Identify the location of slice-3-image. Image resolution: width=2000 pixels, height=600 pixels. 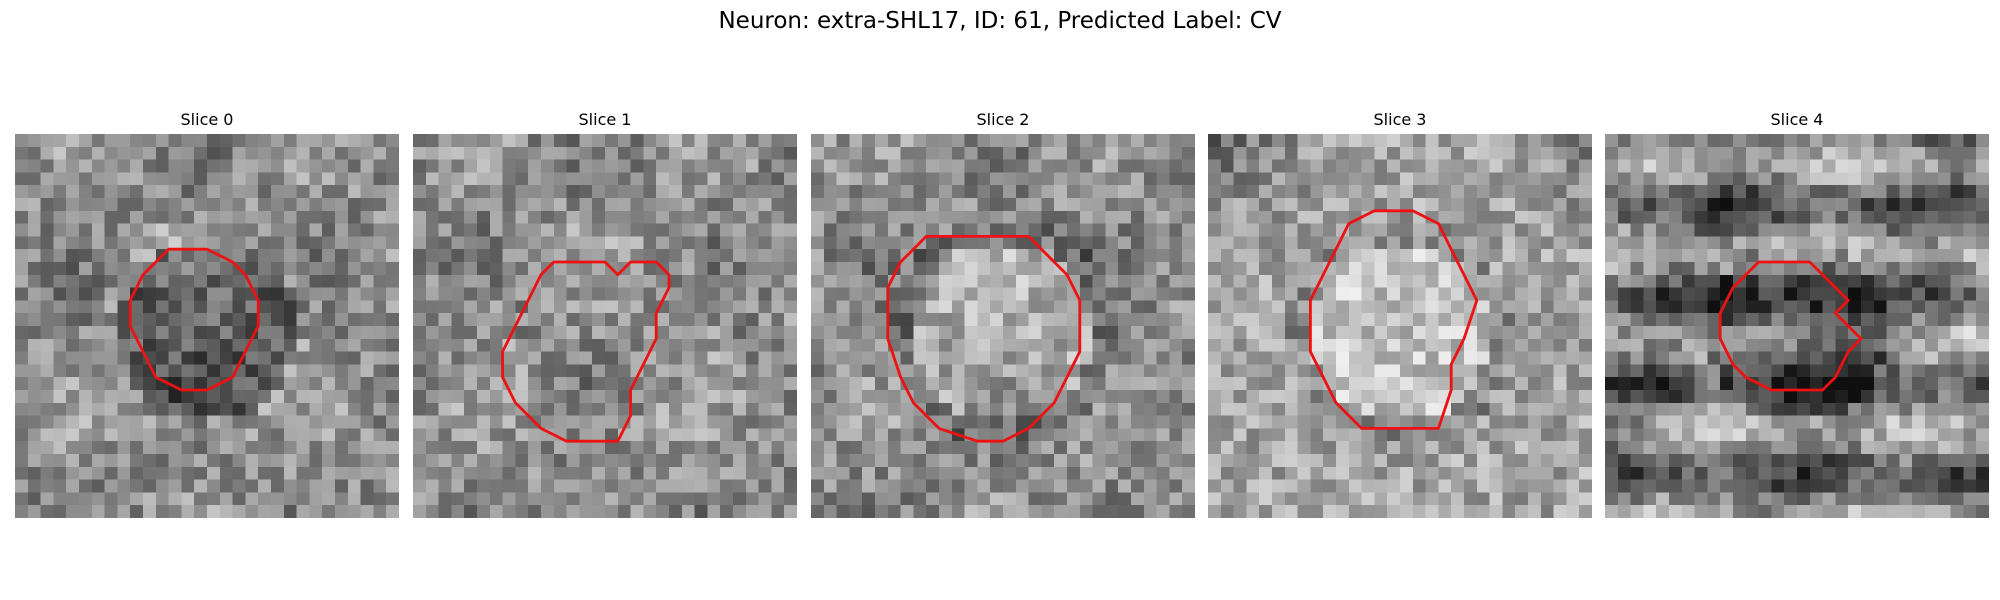
(1400, 326).